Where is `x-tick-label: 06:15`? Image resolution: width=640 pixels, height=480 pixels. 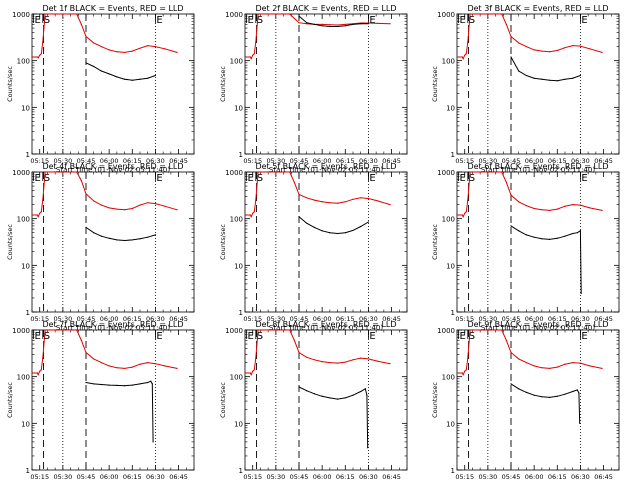 x-tick-label: 06:15 is located at coordinates (557, 161).